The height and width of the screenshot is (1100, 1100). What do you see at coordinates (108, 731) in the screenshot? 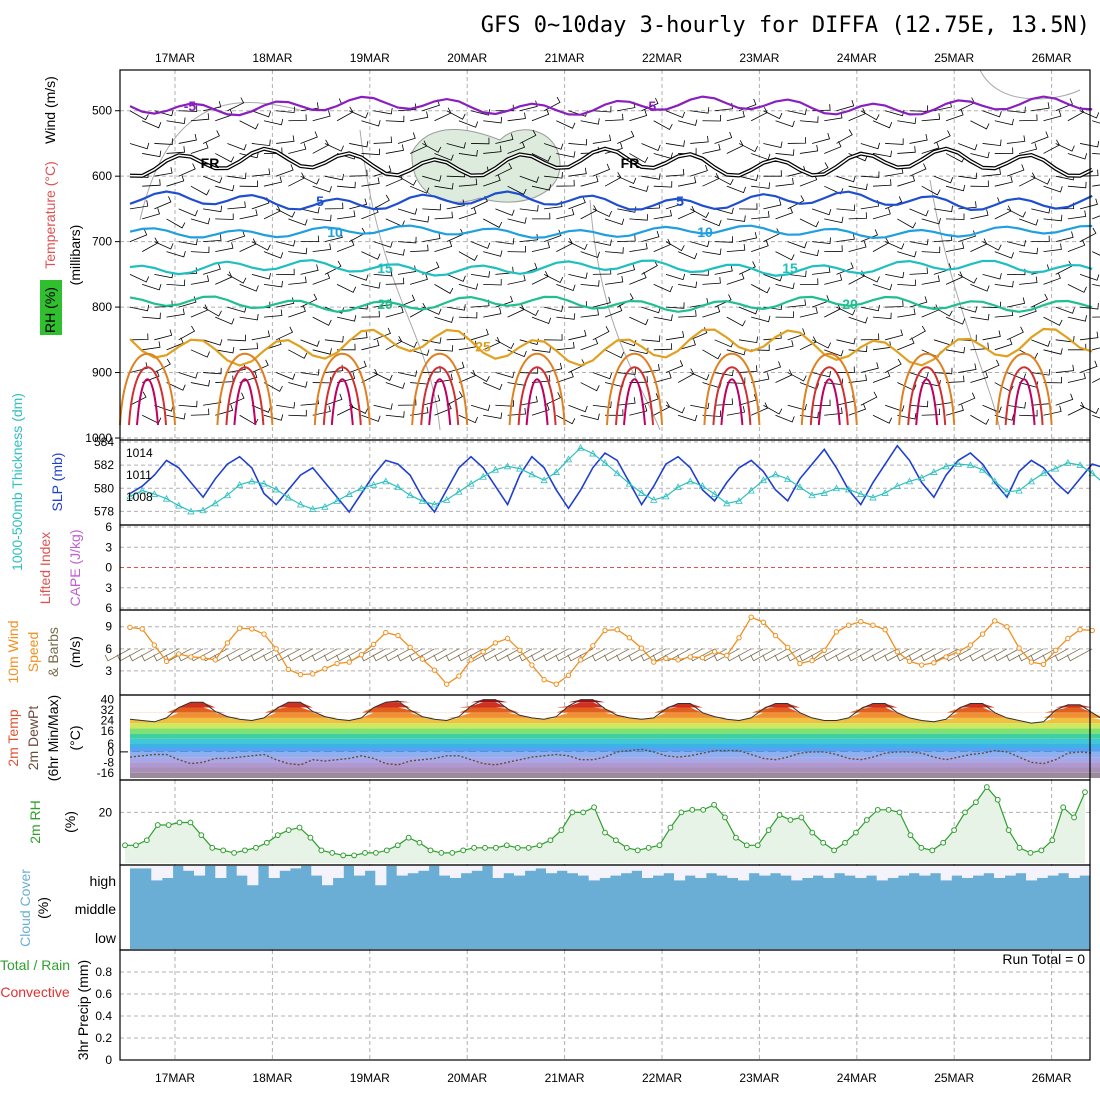
I see `temp-tick-label: 16` at bounding box center [108, 731].